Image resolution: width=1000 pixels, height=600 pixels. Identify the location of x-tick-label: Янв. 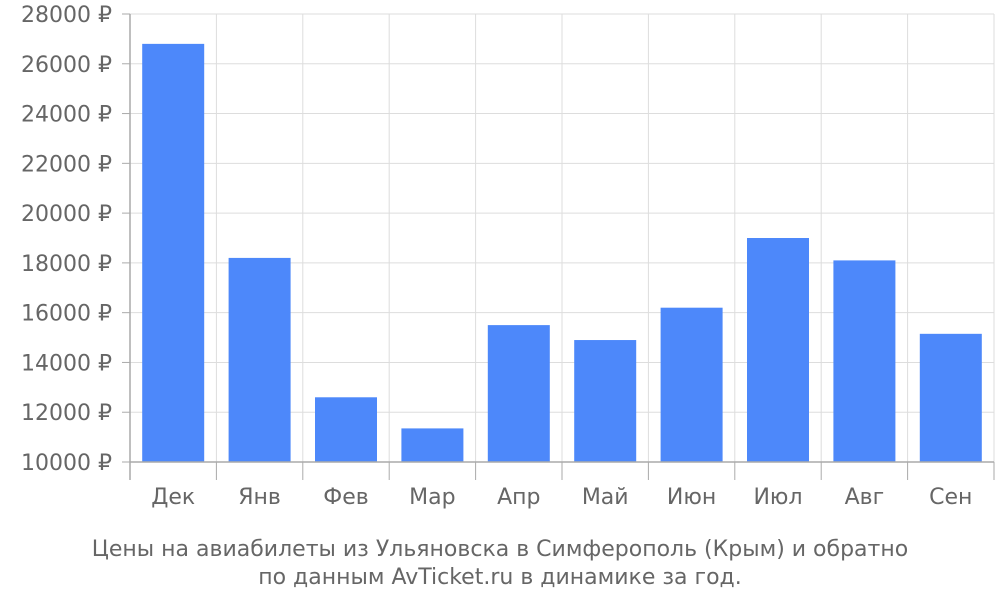
(259, 497).